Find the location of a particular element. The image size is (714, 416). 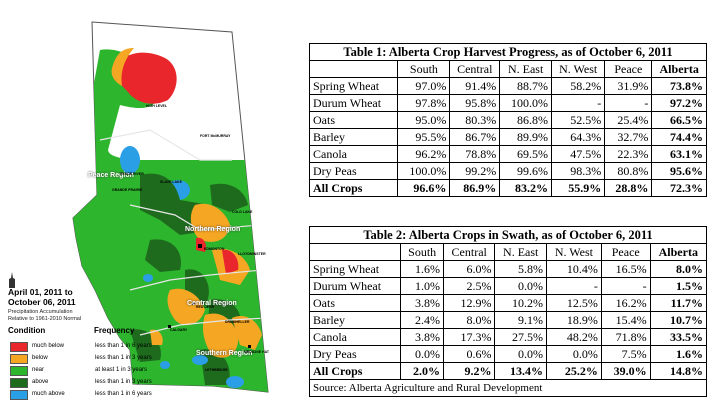

value-cell: 18.9% is located at coordinates (573, 320).